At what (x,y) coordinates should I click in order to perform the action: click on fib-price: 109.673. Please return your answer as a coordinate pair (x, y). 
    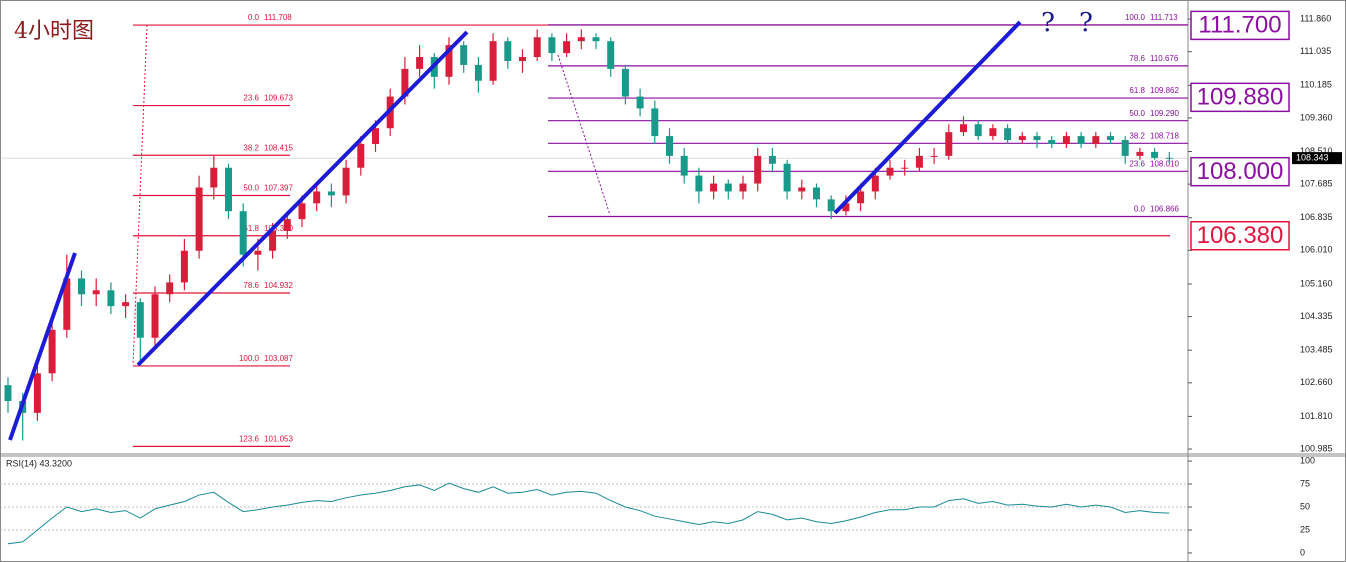
    Looking at the image, I should click on (278, 98).